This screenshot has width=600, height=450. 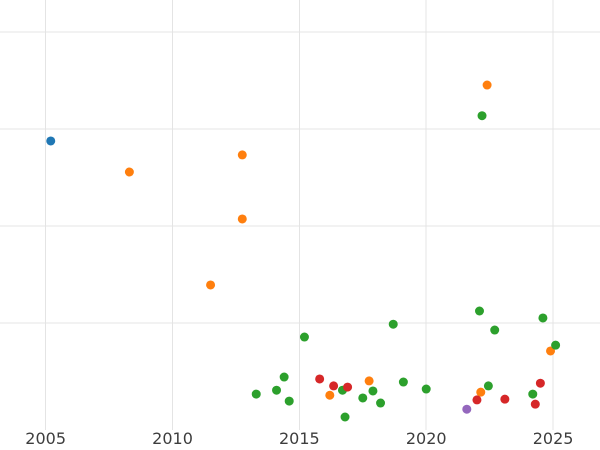 What do you see at coordinates (45, 438) in the screenshot?
I see `x-tick-label: 2005` at bounding box center [45, 438].